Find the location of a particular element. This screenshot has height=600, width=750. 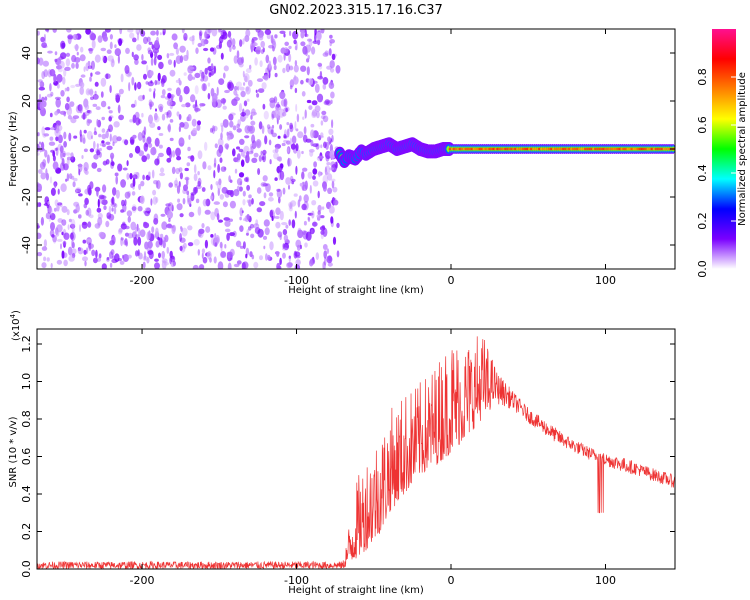

y-tick-label: 1.0 is located at coordinates (26, 382).